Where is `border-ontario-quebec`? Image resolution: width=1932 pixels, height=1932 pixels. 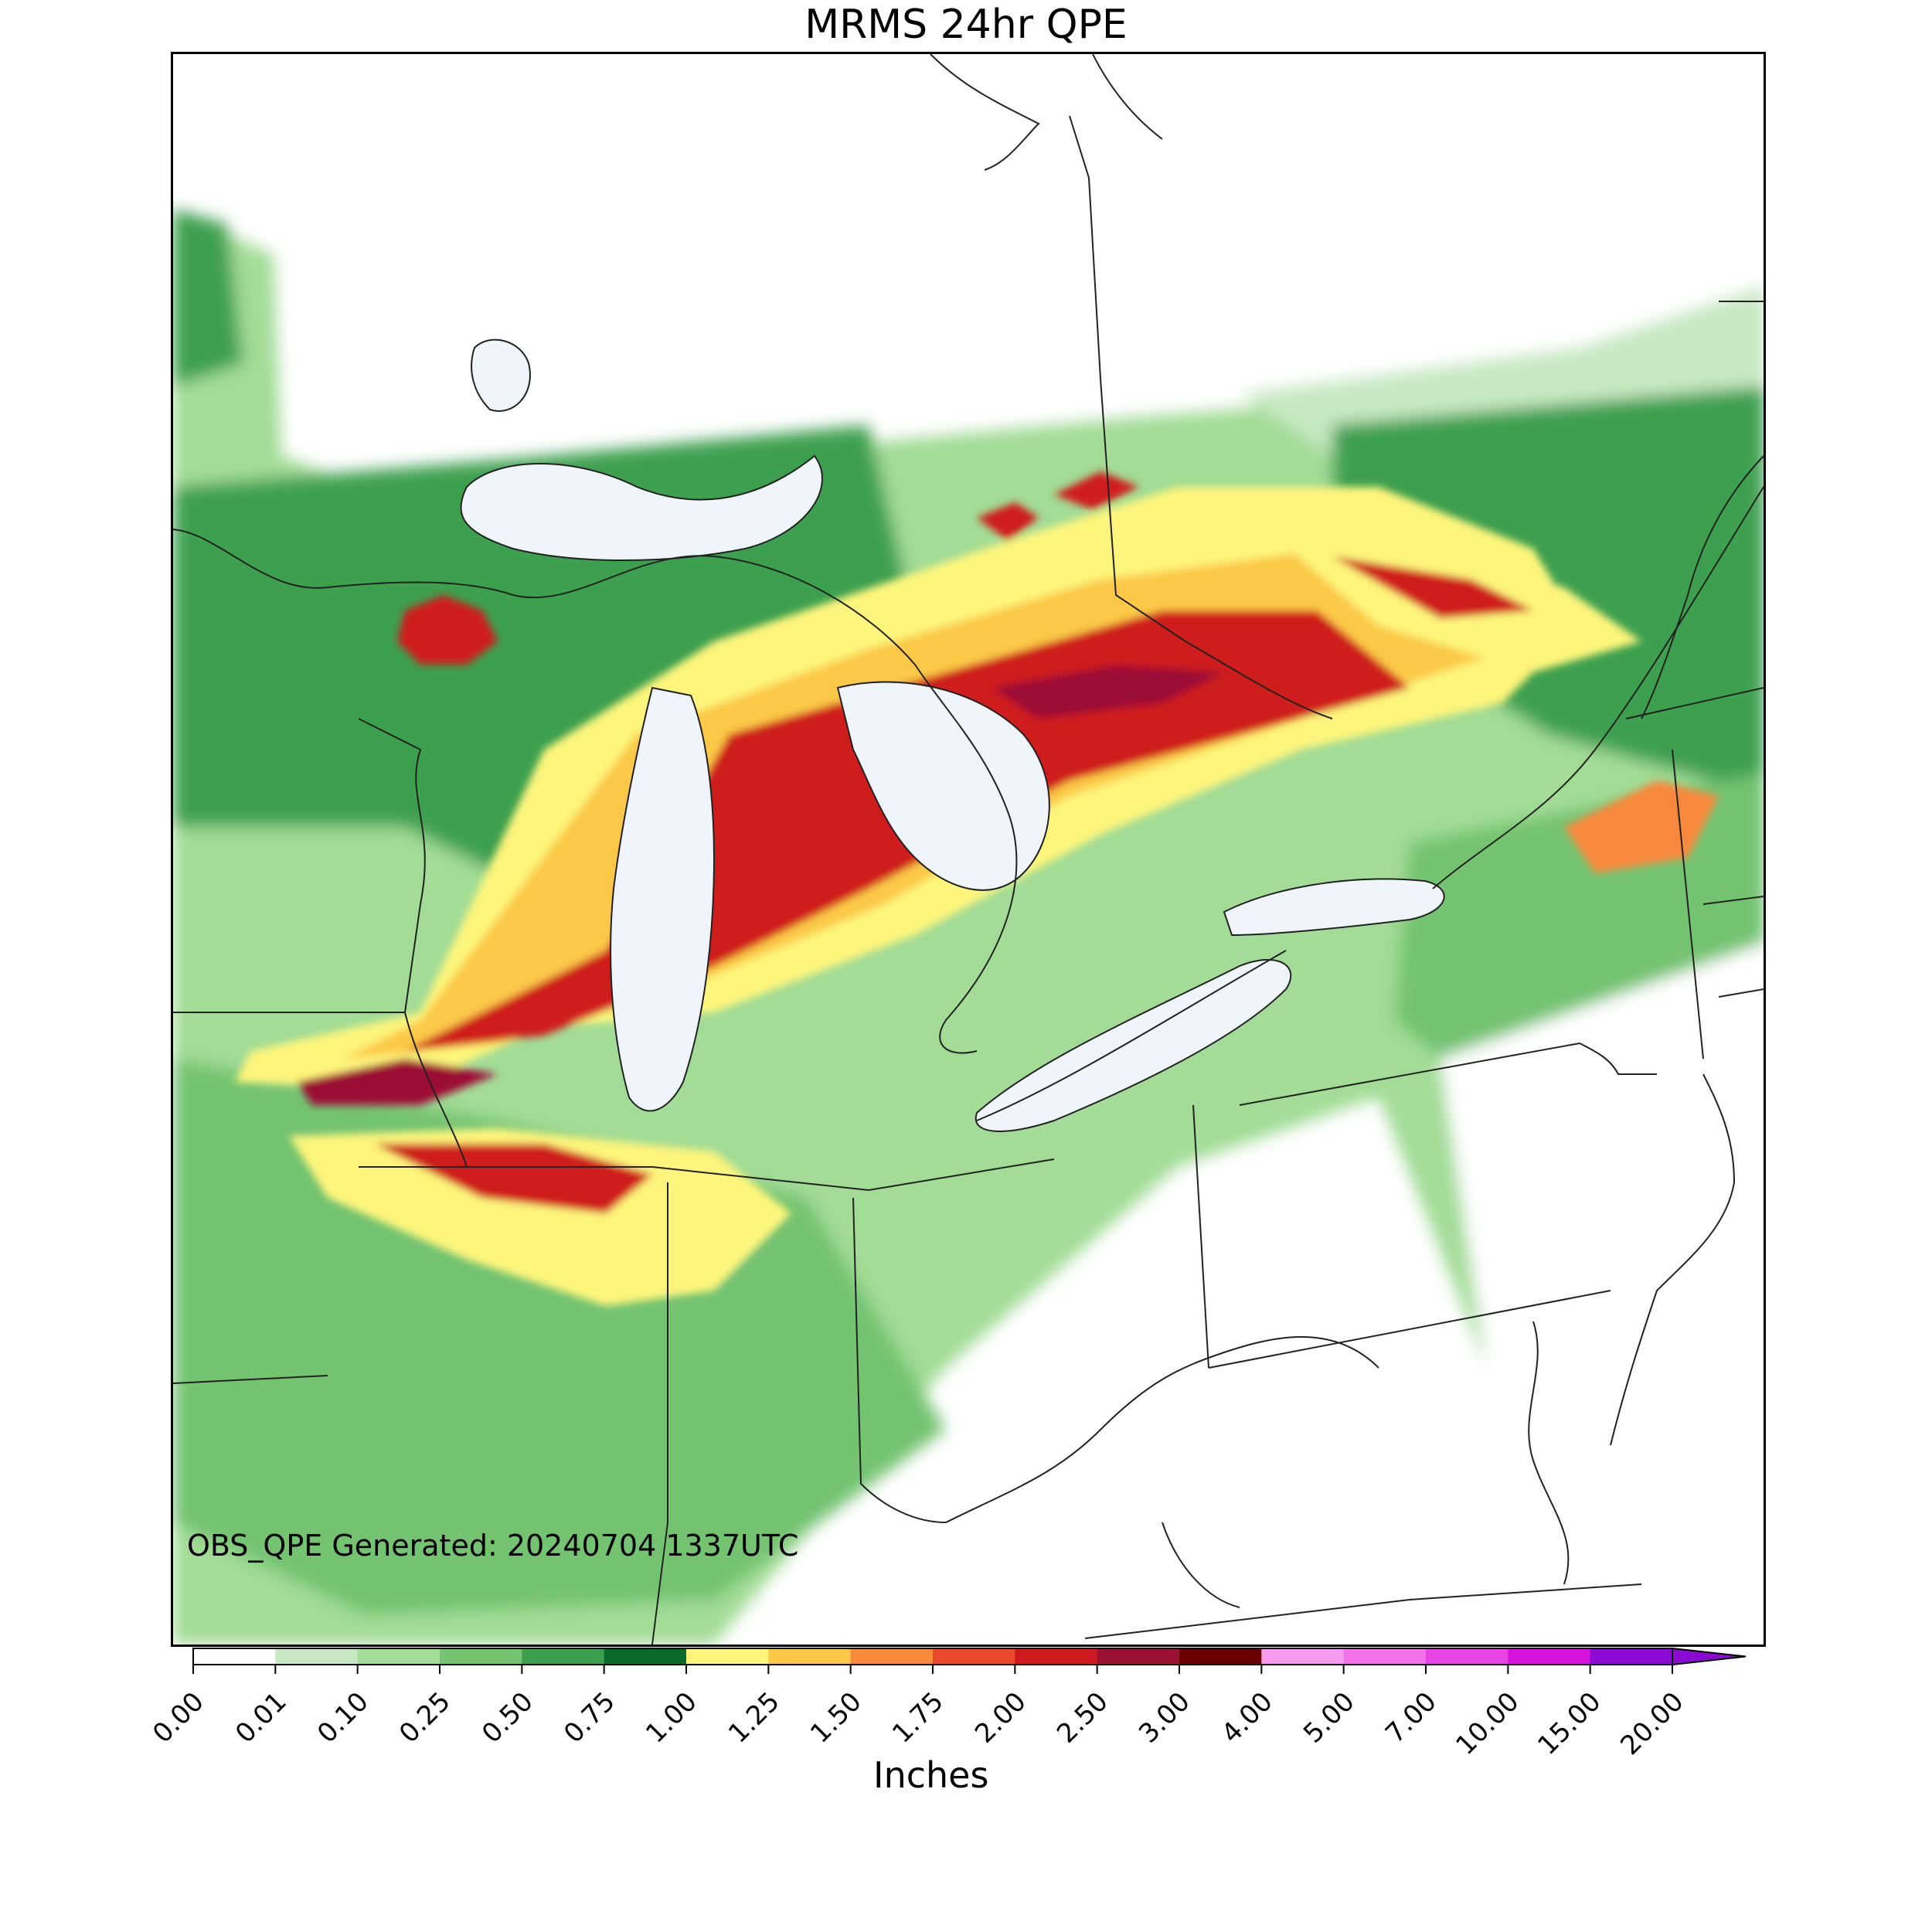 border-ontario-quebec is located at coordinates (1201, 417).